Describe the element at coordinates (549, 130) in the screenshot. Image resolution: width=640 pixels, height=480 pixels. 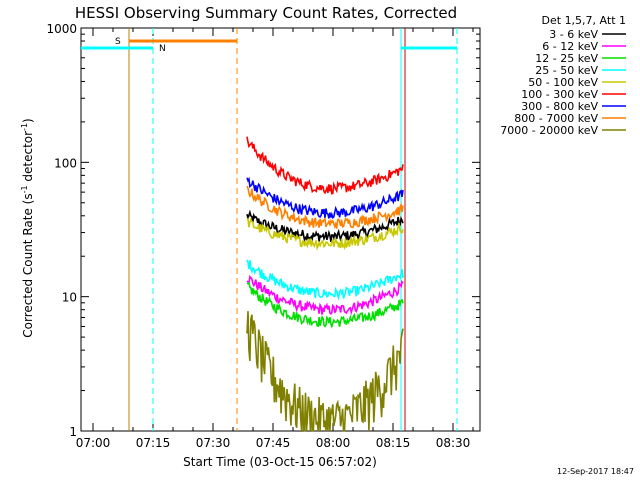
I see `legend-label: 7000 - 20000 keV` at that location.